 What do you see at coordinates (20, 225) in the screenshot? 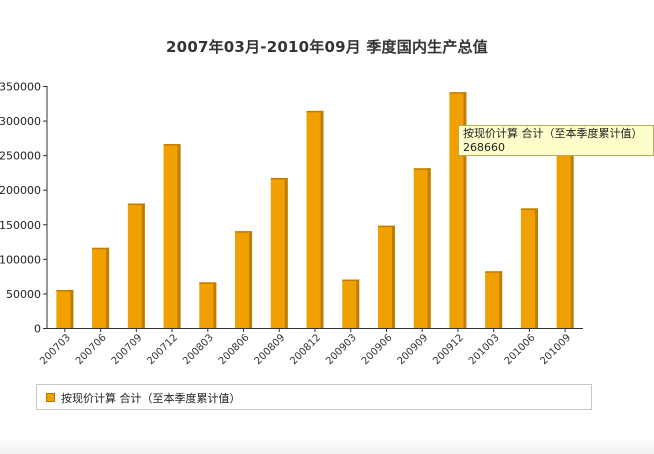
I see `y-tick-label: 150000` at bounding box center [20, 225].